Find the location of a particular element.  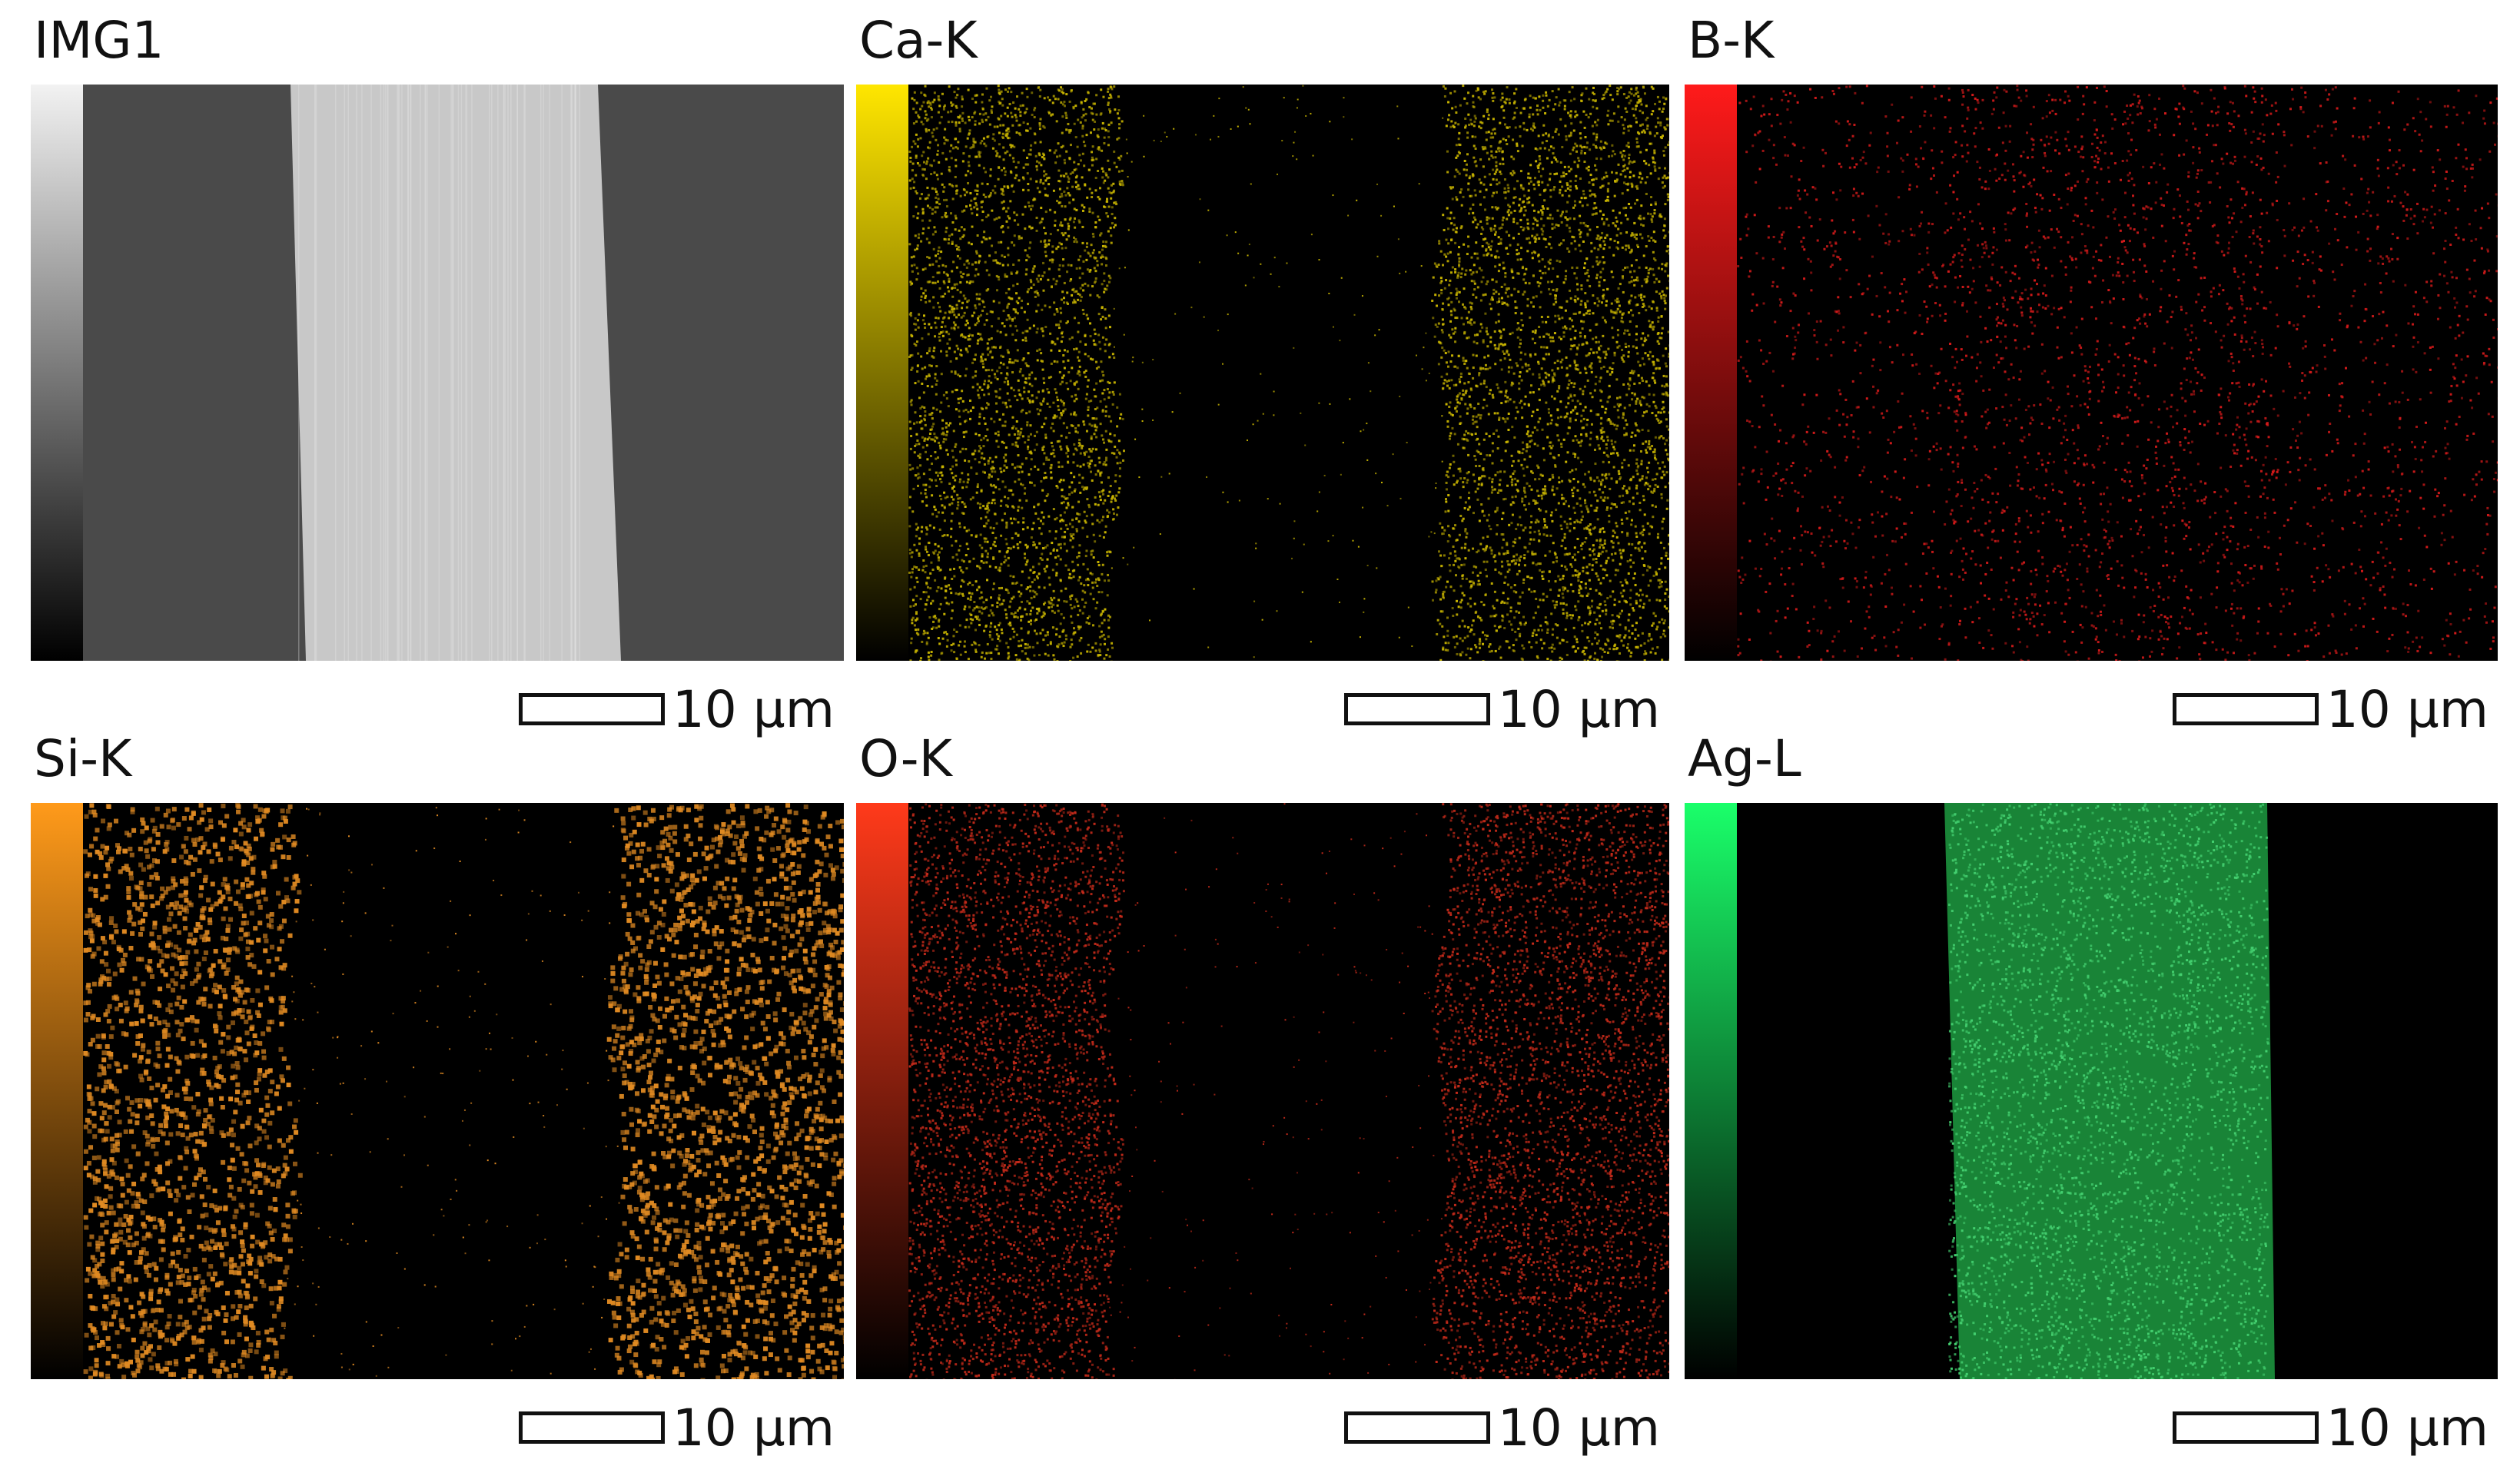

panel-title: O-K is located at coordinates (906, 759).